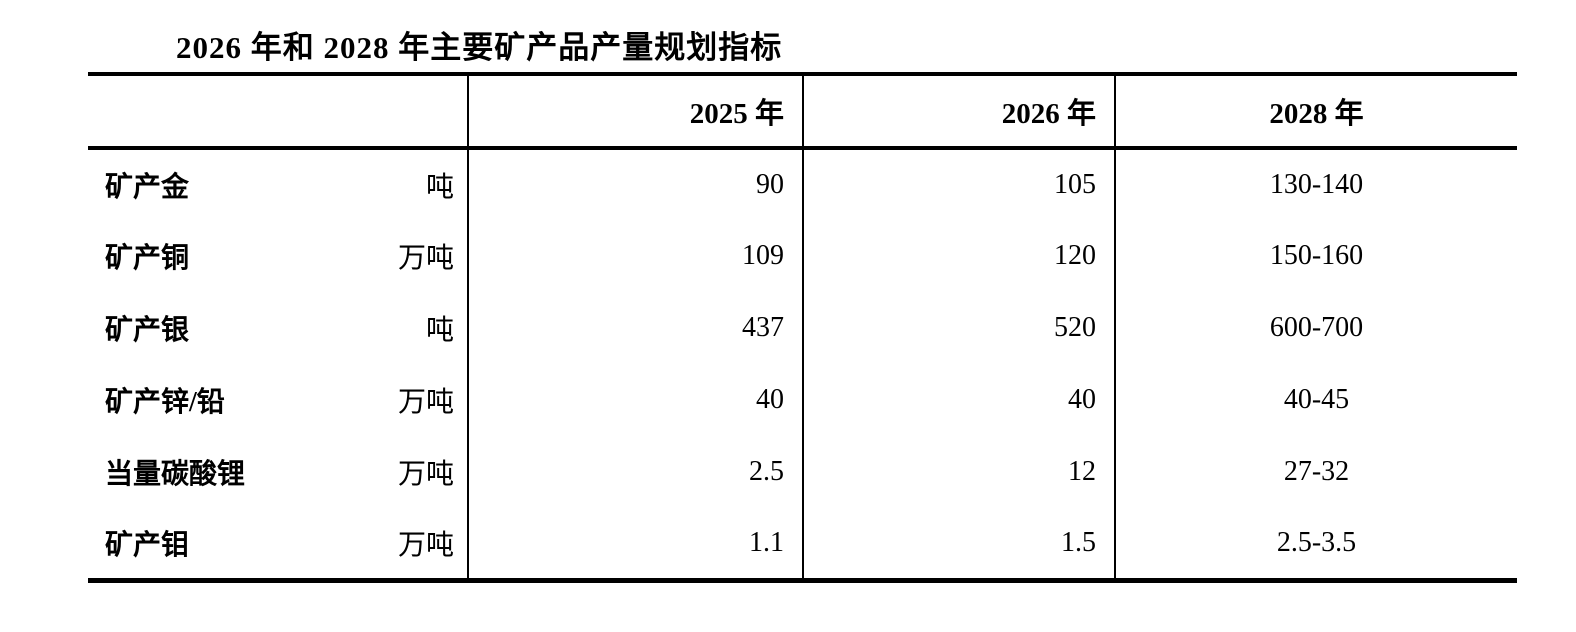  What do you see at coordinates (959, 328) in the screenshot?
I see `value-2026: 520` at bounding box center [959, 328].